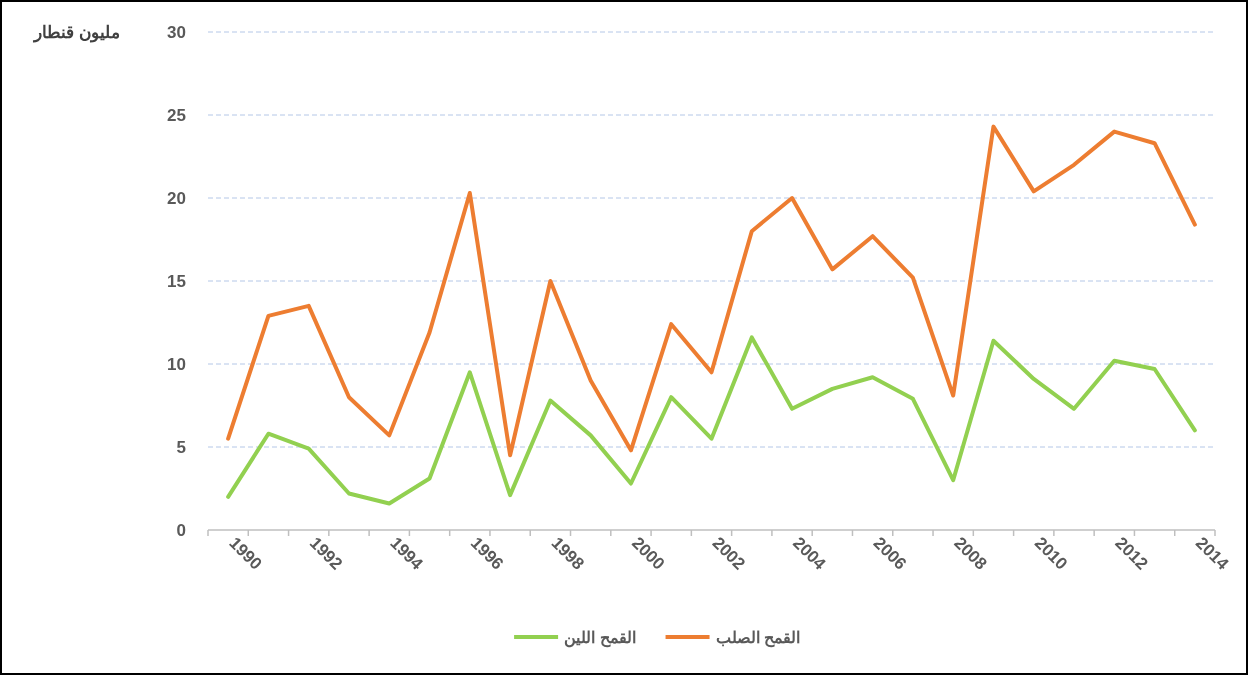 Image resolution: width=1248 pixels, height=675 pixels. I want to click on y-tick-label: 10, so click(176, 364).